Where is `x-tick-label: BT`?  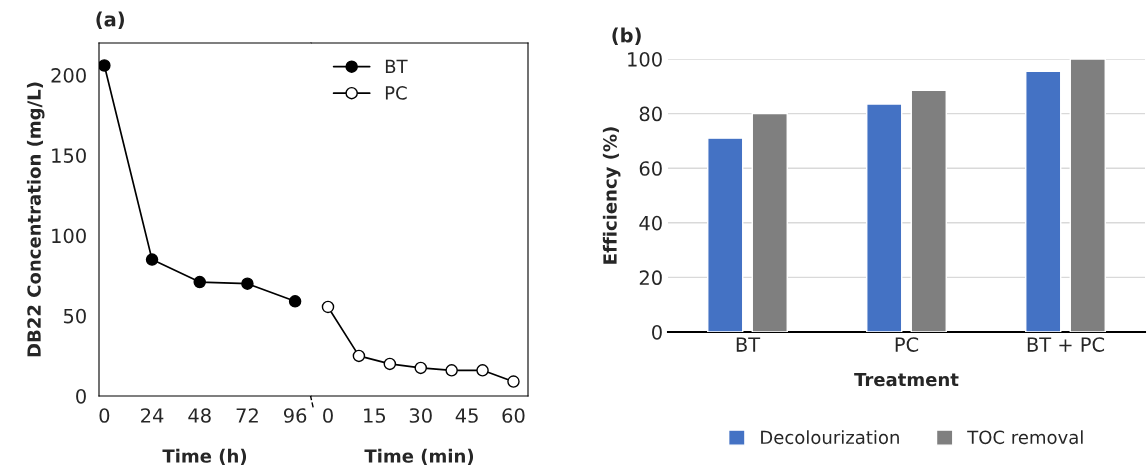 x-tick-label: BT is located at coordinates (748, 344).